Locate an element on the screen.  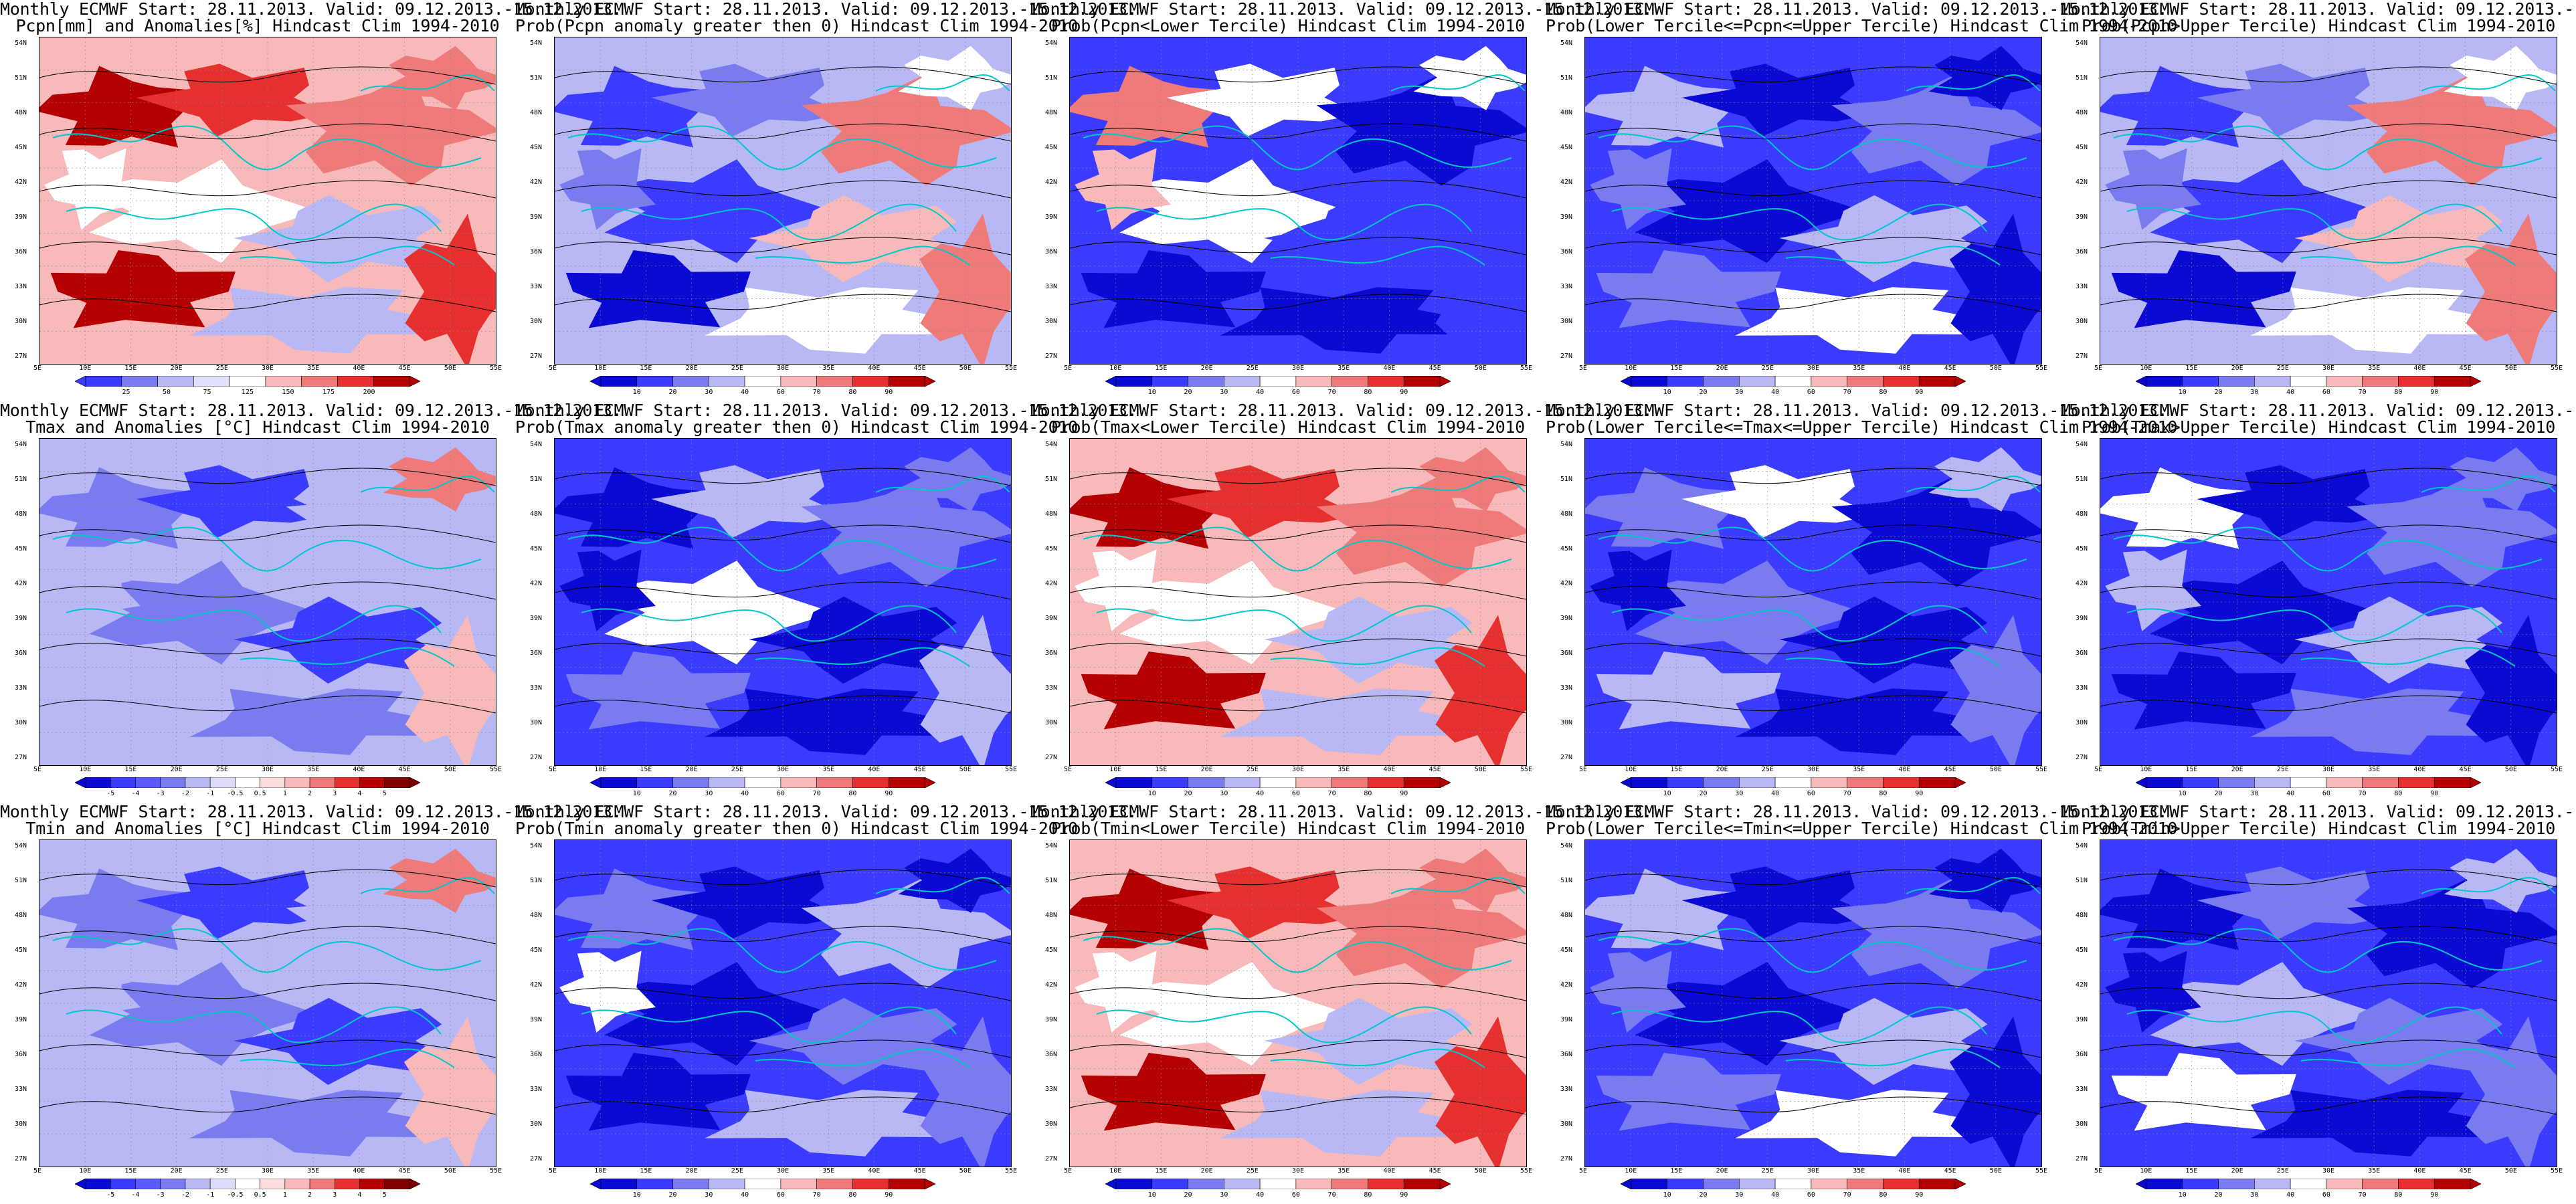
colorbar-label: 90 is located at coordinates (1920, 793).